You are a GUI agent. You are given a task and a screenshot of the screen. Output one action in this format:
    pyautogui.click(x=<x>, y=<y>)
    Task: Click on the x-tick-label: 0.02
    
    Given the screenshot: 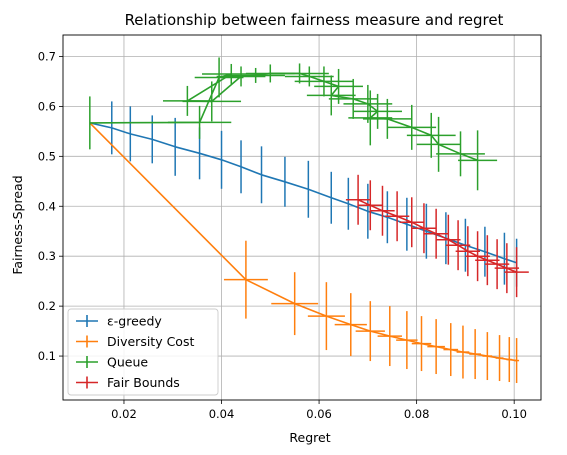 What is the action you would take?
    pyautogui.click(x=124, y=414)
    